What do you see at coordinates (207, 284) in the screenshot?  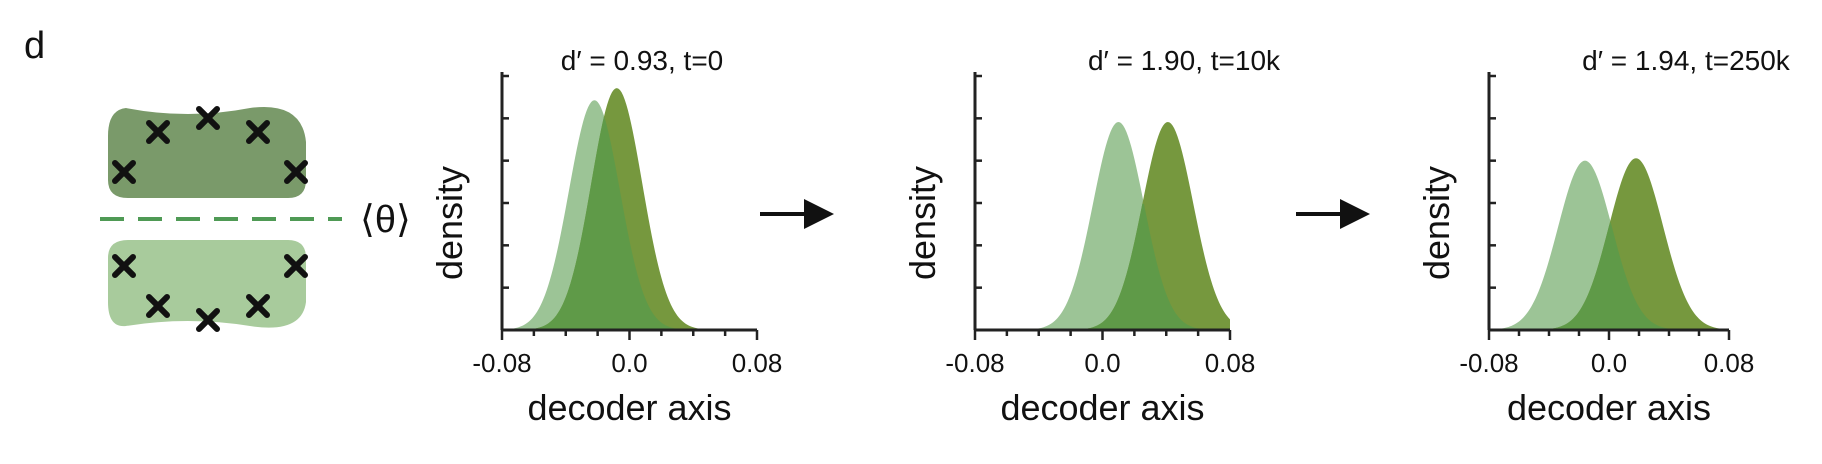 I see `lower-class-region` at bounding box center [207, 284].